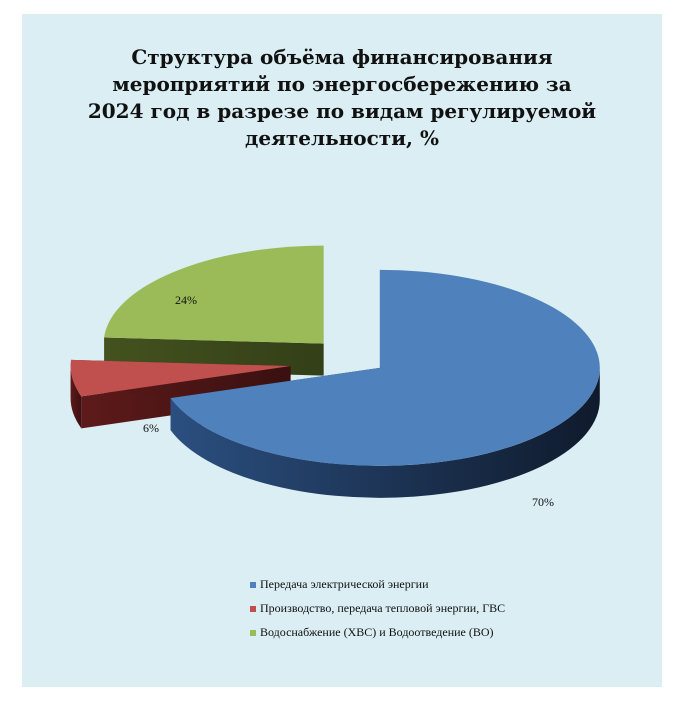 Image resolution: width=674 pixels, height=710 pixels. Describe the element at coordinates (214, 294) in the screenshot. I see `pie-top-water` at that location.